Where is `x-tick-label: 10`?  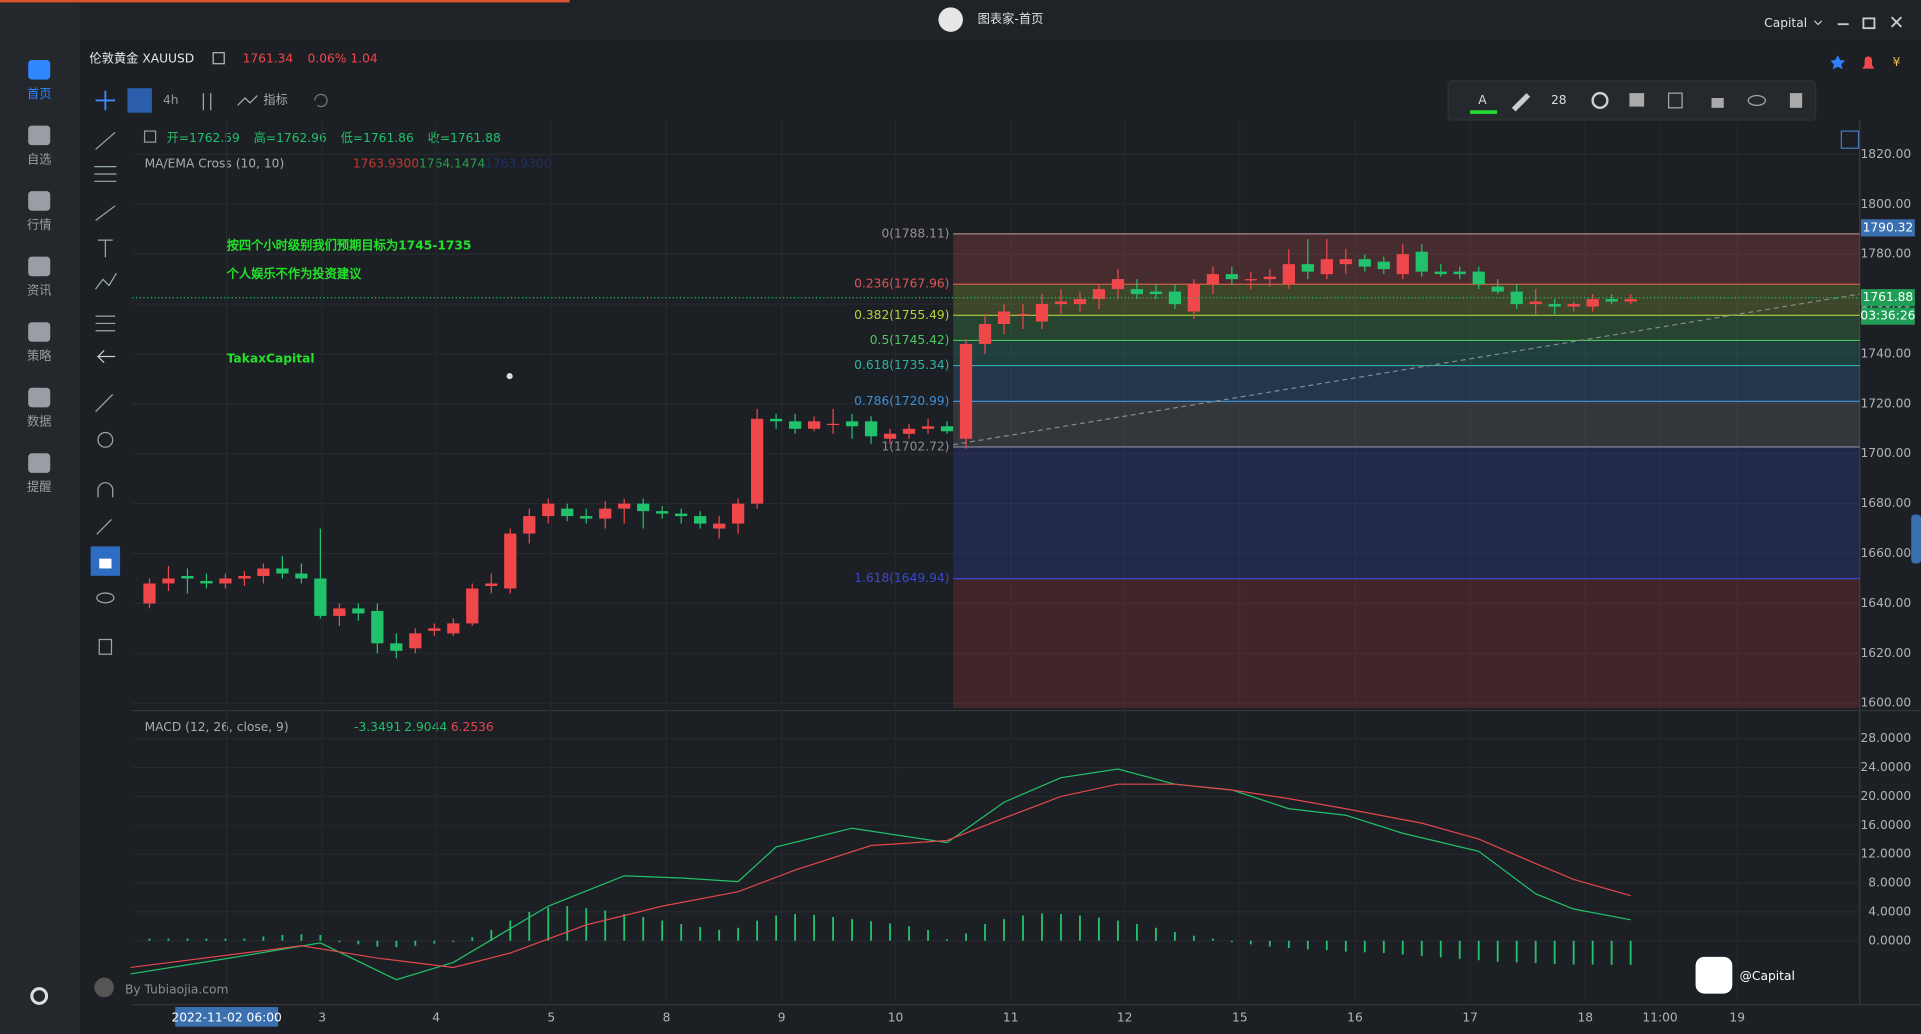
x-tick-label: 10 is located at coordinates (896, 1018).